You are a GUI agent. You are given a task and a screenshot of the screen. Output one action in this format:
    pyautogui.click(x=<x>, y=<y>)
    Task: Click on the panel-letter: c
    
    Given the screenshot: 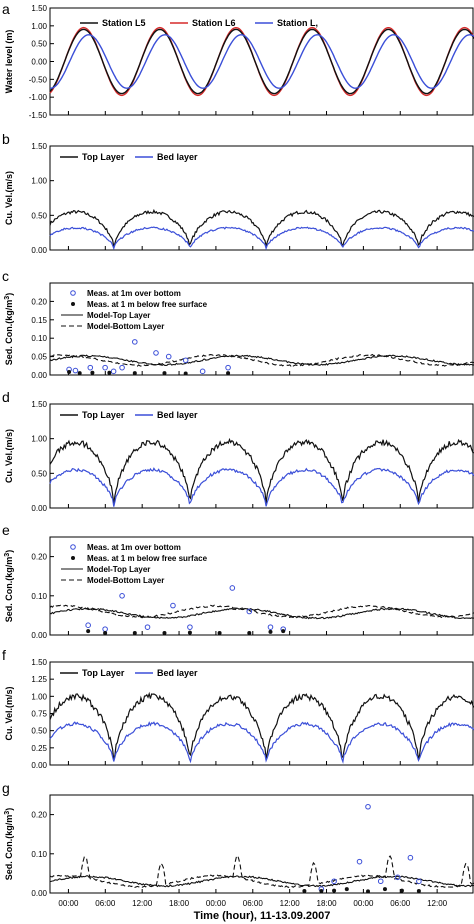 What is the action you would take?
    pyautogui.click(x=5, y=276)
    